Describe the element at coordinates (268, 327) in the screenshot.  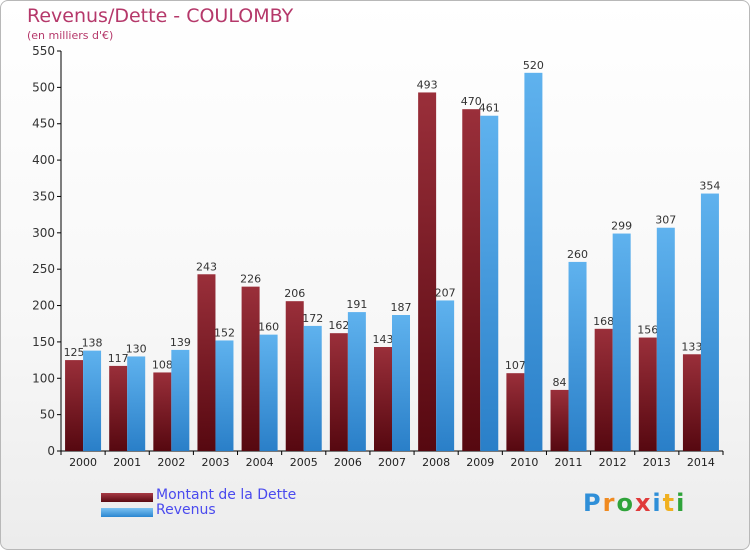
I see `data-label: 160` at that location.